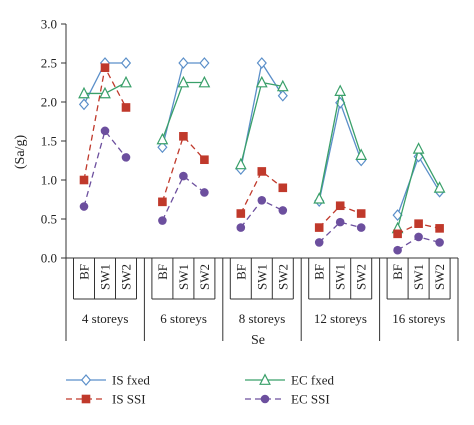 This screenshot has width=474, height=425. What do you see at coordinates (20, 152) in the screenshot?
I see `y-axis-label: (Sa/g)` at bounding box center [20, 152].